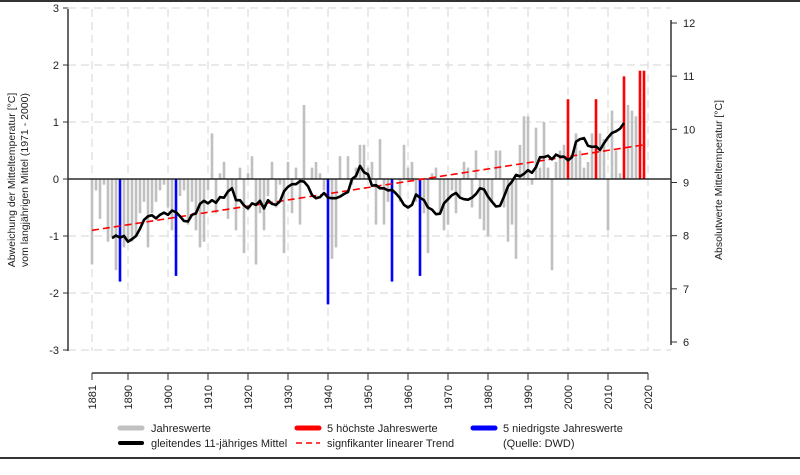  I want to click on y2-tick-label: 9, so click(686, 184).